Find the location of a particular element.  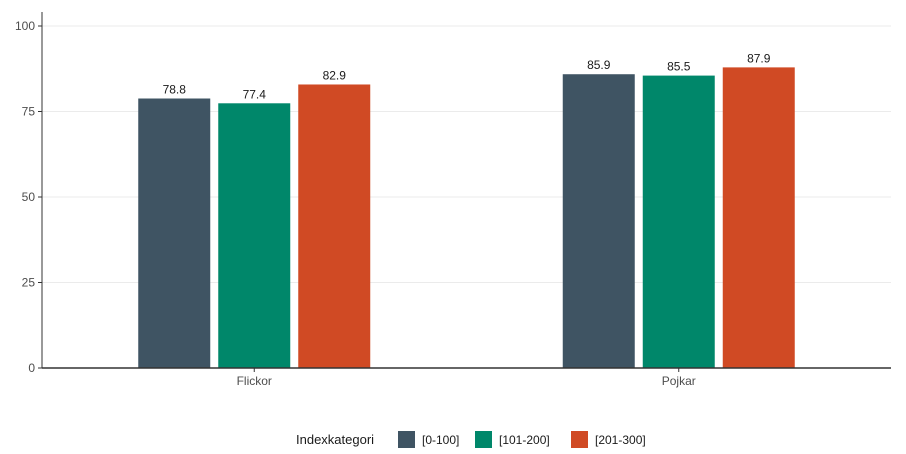

legend-title: Indexkategori is located at coordinates (335, 439).